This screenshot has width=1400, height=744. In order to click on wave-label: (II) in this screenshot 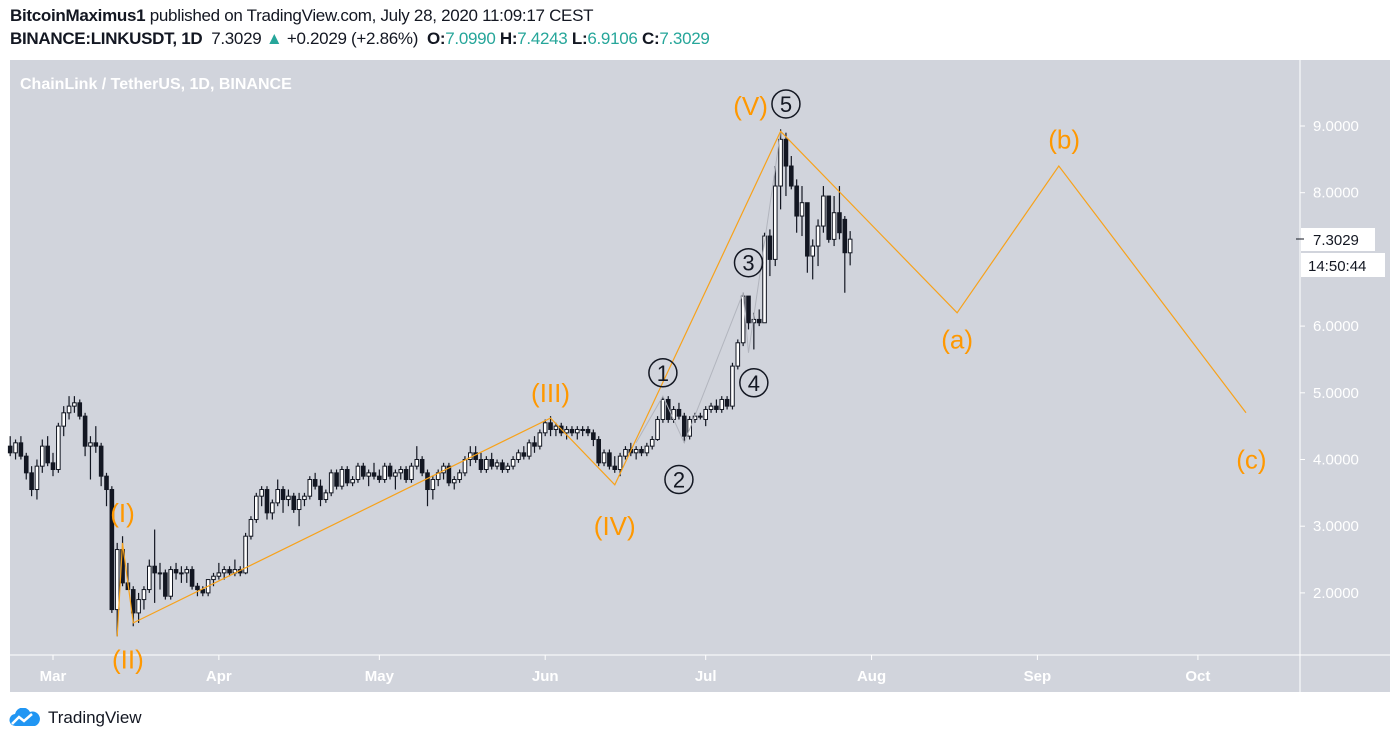, I will do `click(128, 660)`.